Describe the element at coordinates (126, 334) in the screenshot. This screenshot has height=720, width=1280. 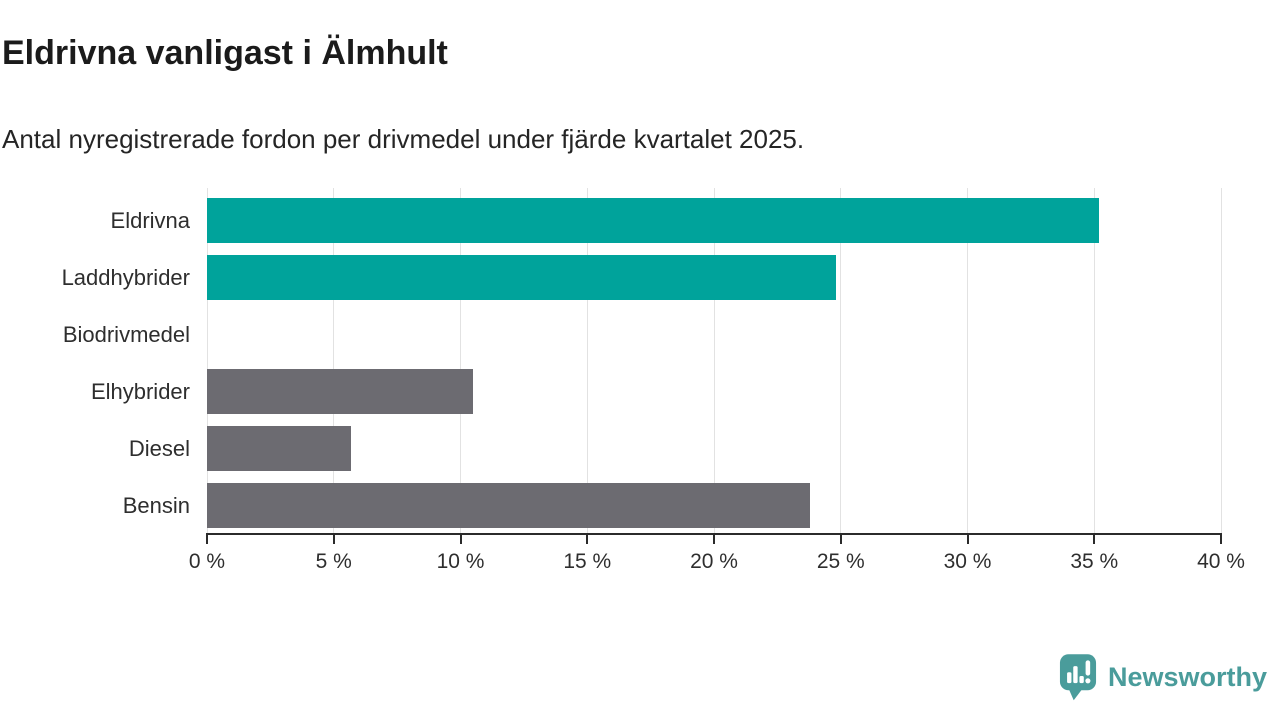
I see `category-label: Biodrivmedel` at that location.